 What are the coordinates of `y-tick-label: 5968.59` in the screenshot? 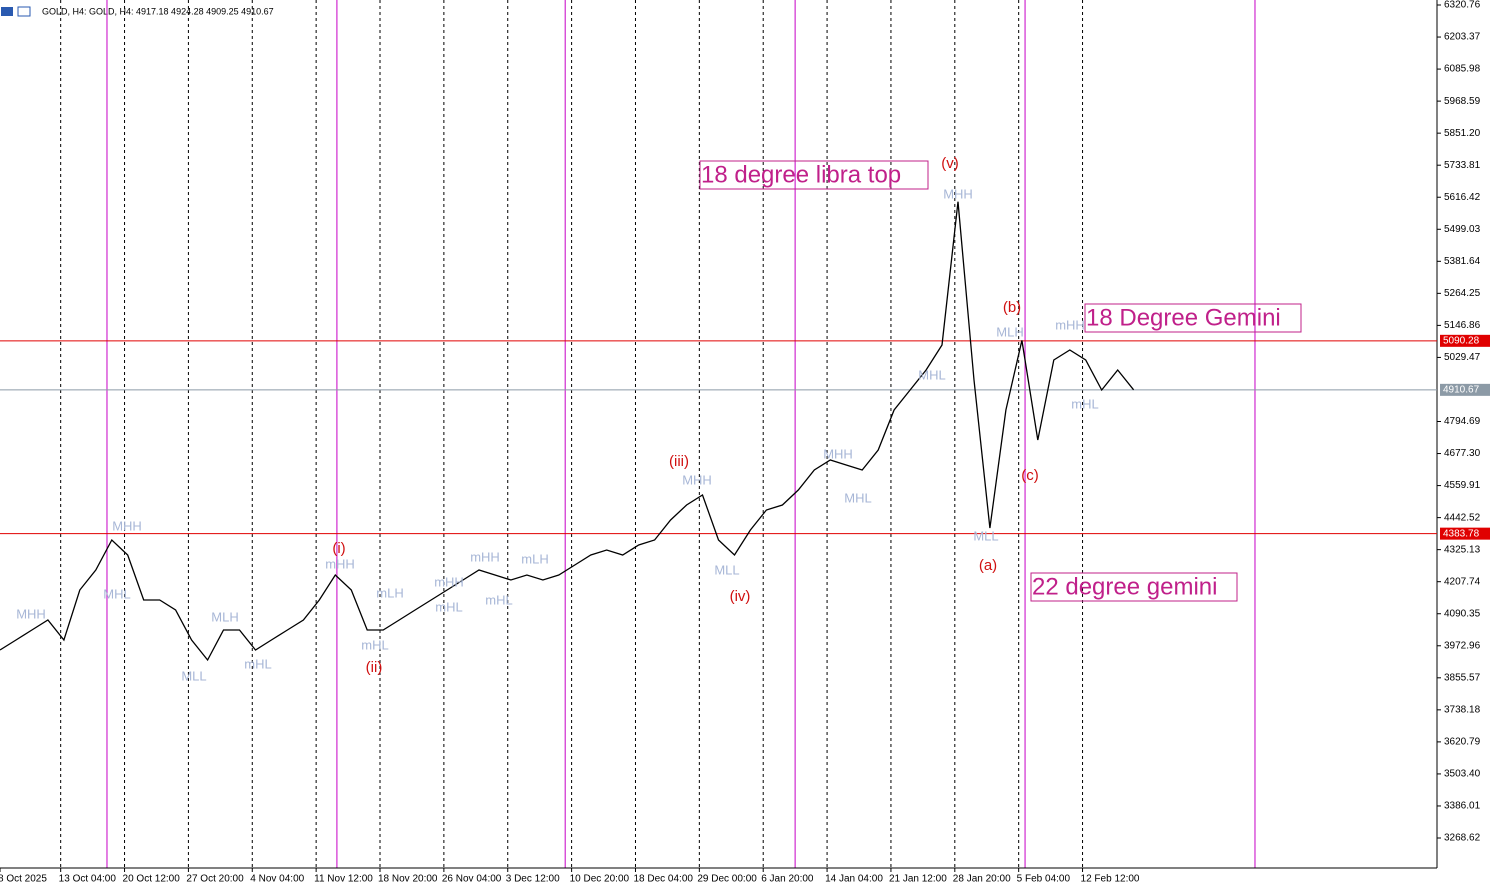 It's located at (1462, 101).